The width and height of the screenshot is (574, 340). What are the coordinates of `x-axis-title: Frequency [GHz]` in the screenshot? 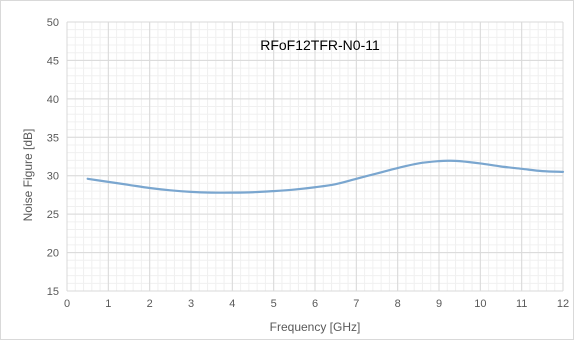 It's located at (315, 327).